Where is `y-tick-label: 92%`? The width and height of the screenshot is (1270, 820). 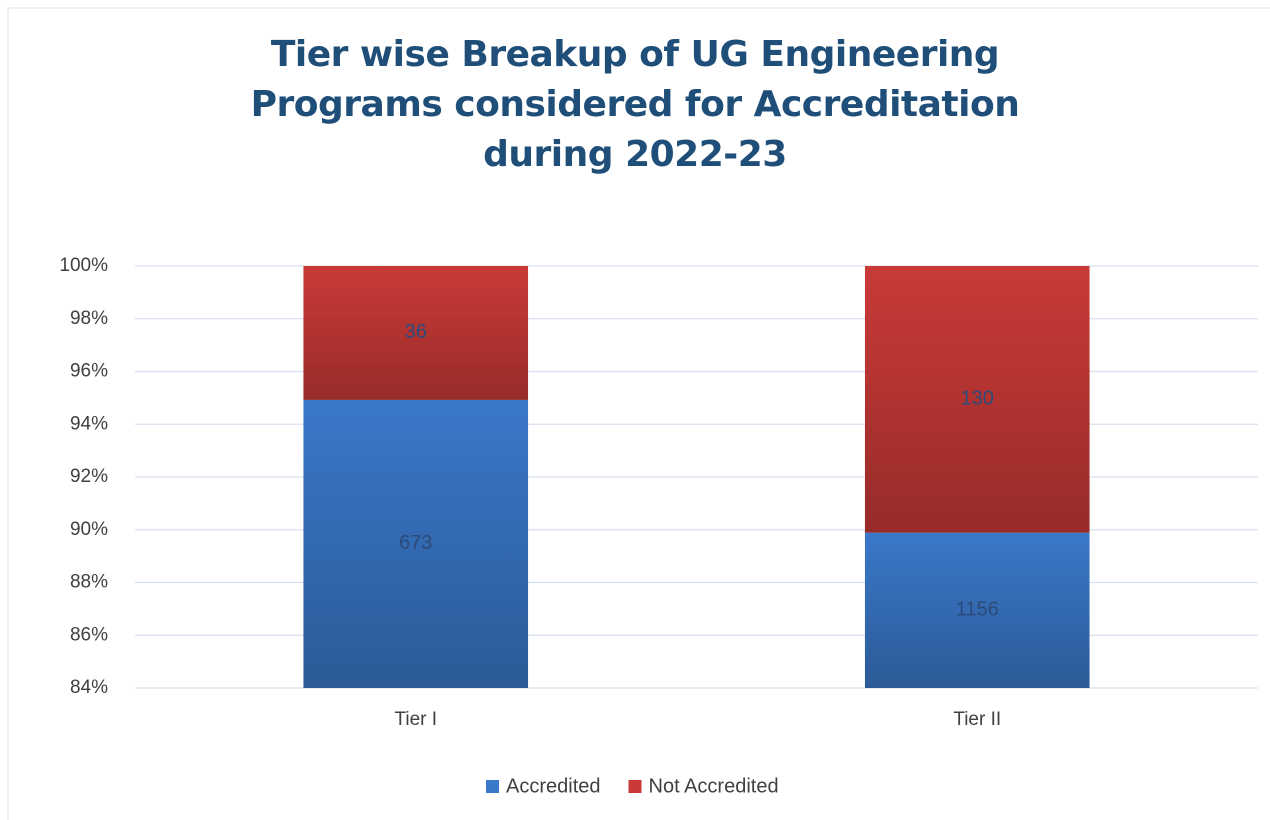
y-tick-label: 92% is located at coordinates (89, 476).